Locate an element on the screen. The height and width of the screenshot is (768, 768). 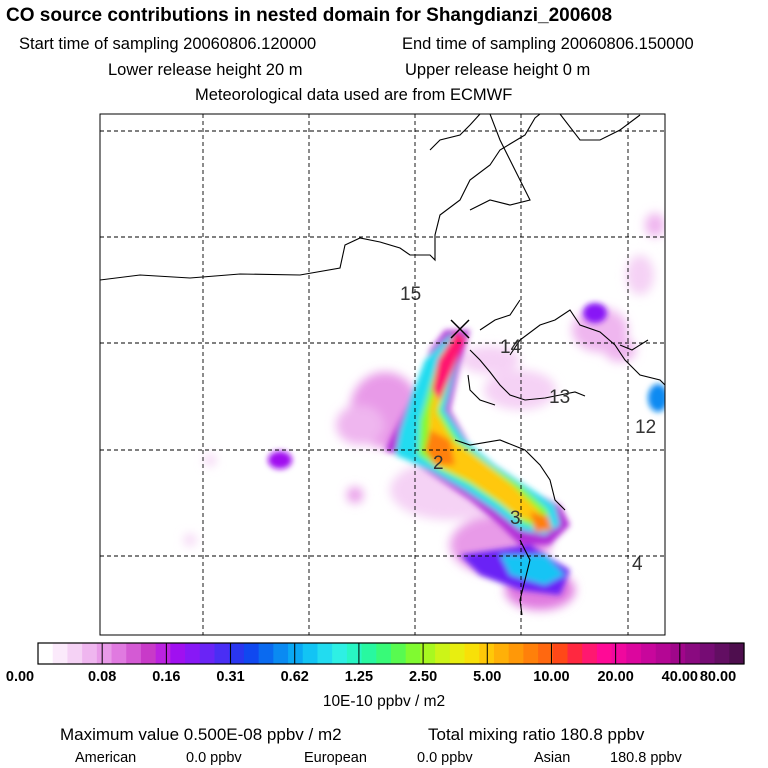
trajectory-label-13: 13 is located at coordinates (559, 397).